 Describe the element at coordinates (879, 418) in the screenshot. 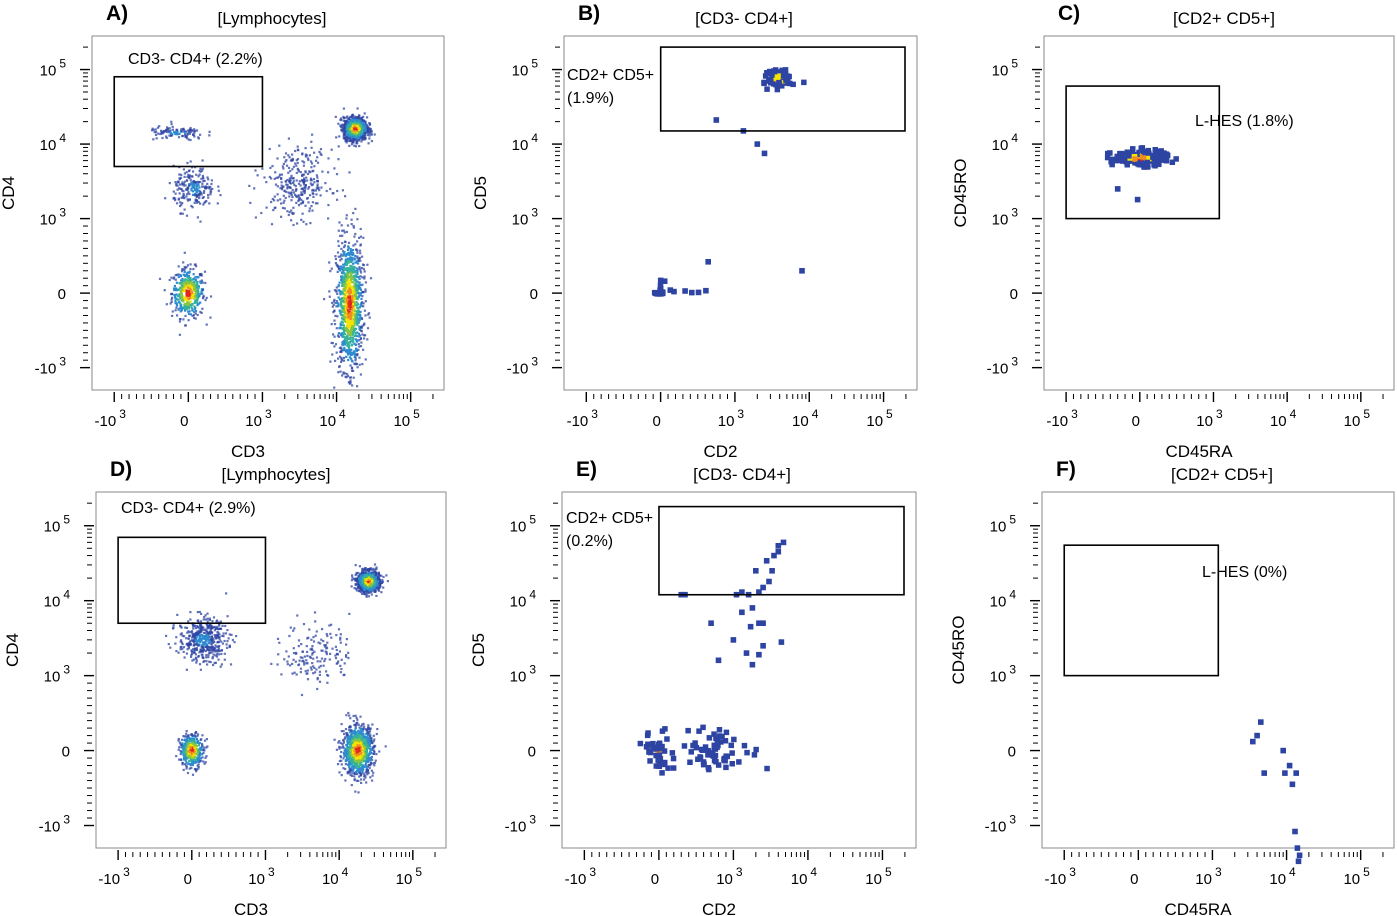

I see `x-tick-label: 10 5` at that location.